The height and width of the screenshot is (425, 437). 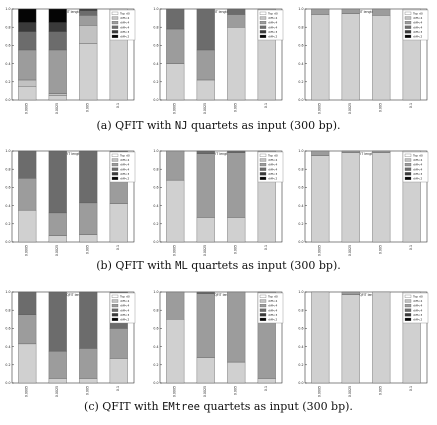 What do you see at coordinates (123, 406) in the screenshot?
I see `caption-c-text: (c) QFIT with` at bounding box center [123, 406].